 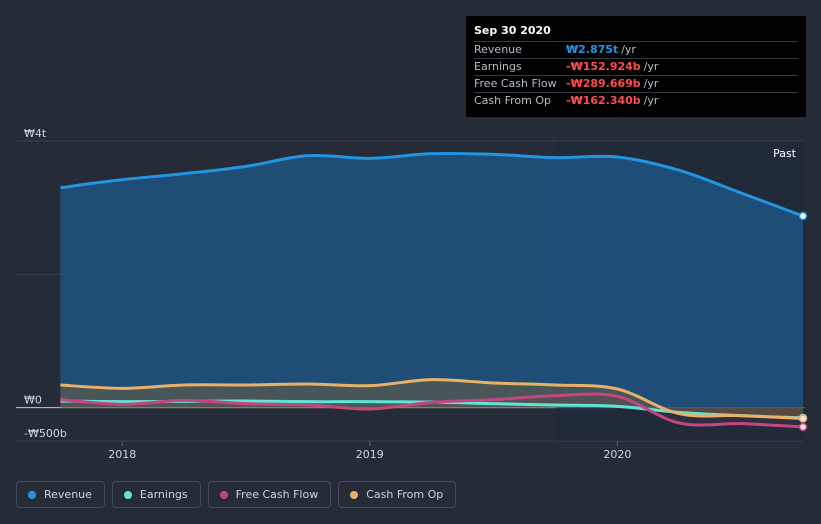 I want to click on end-point-free-cash-flow, so click(x=803, y=427).